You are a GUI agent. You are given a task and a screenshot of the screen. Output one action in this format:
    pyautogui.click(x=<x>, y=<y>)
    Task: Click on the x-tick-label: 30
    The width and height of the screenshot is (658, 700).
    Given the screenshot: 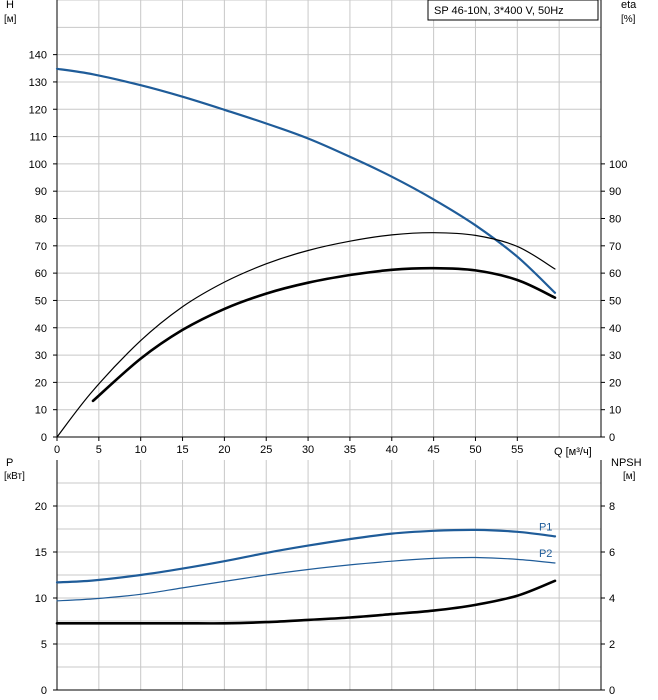 What is the action you would take?
    pyautogui.click(x=308, y=450)
    